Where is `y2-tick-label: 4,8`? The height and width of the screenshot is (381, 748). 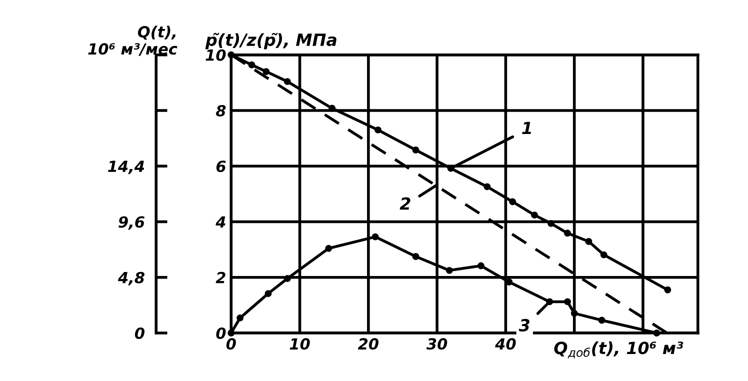 y2-tick-label: 4,8 is located at coordinates (131, 279).